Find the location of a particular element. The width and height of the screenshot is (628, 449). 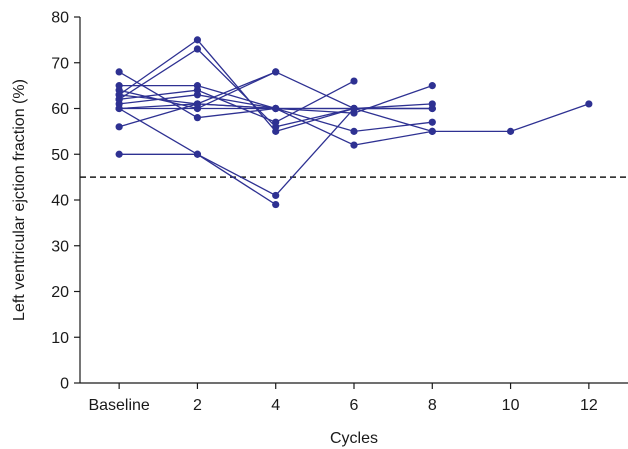

x-tick-label: Baseline is located at coordinates (118, 405).